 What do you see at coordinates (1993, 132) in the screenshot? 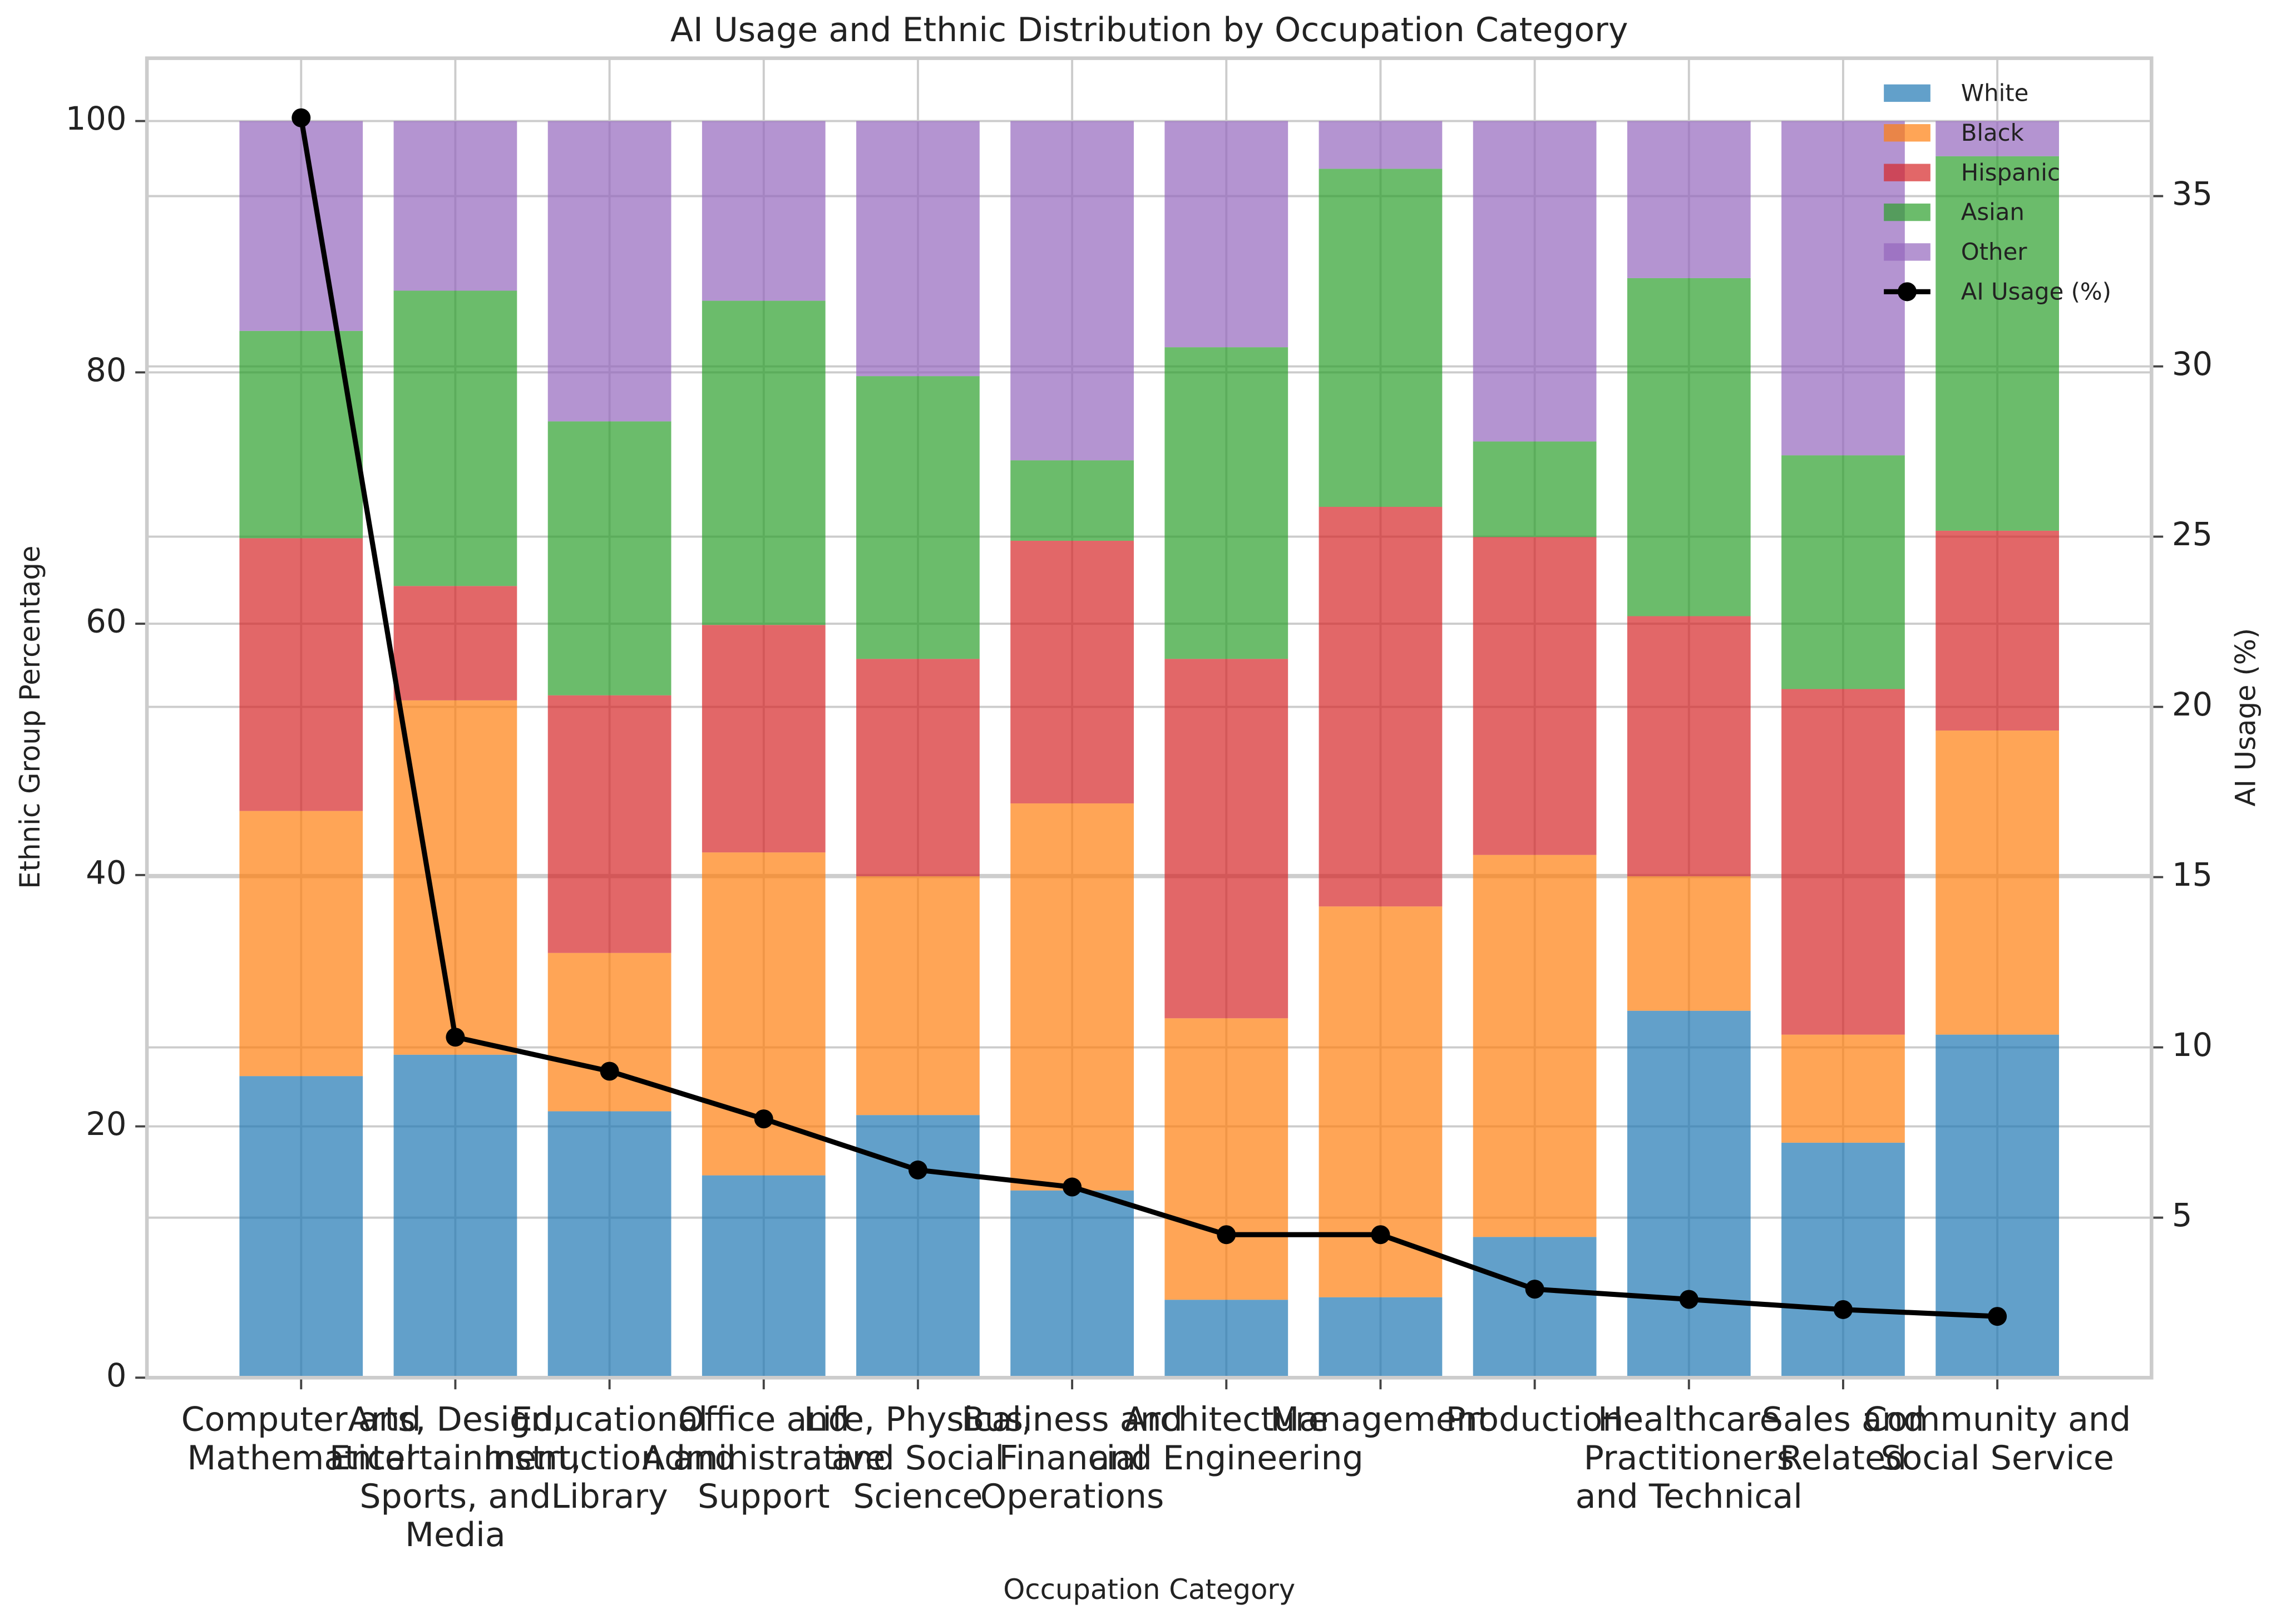
I see `legend-label: Black` at bounding box center [1993, 132].